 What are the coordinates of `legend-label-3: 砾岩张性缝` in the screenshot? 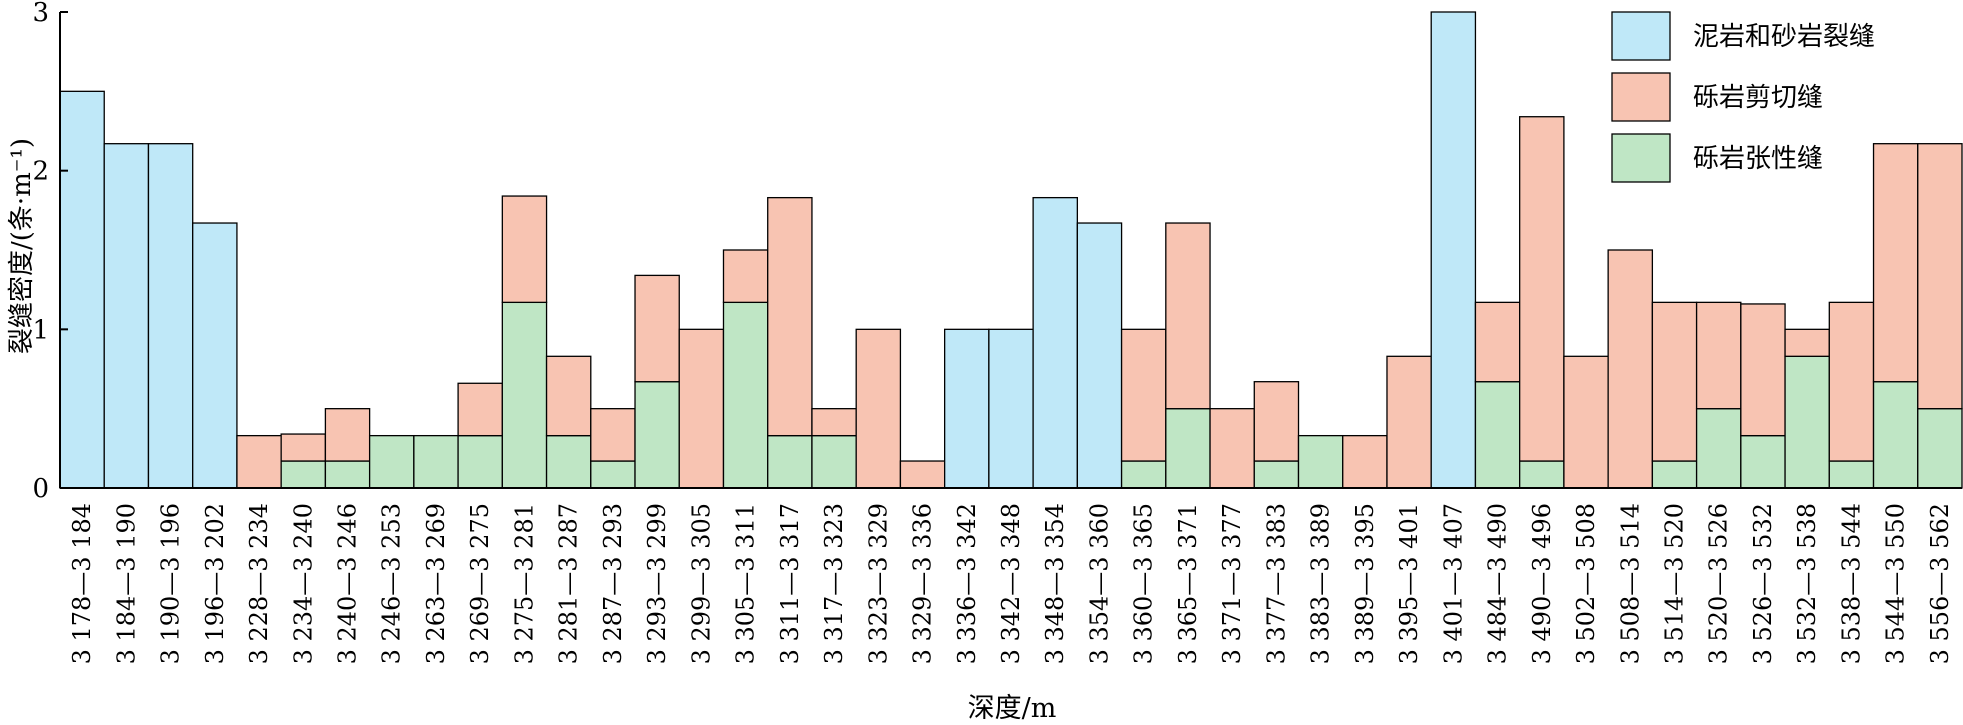 It's located at (1758, 159).